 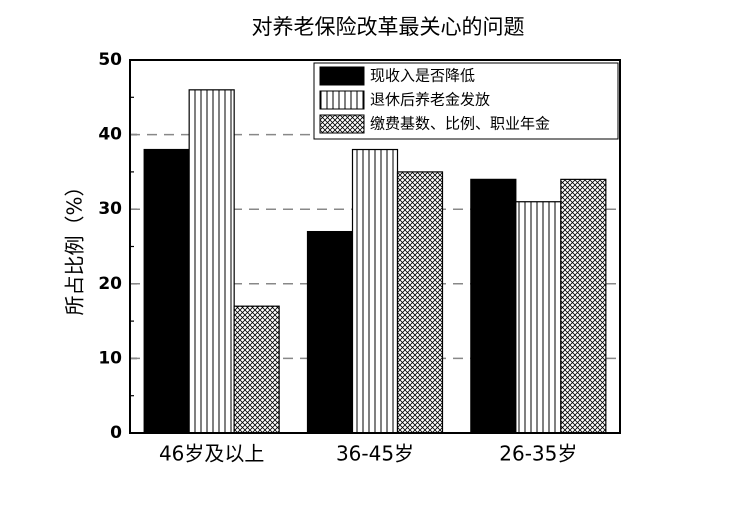 I want to click on y-tick-label: 40, so click(x=110, y=135).